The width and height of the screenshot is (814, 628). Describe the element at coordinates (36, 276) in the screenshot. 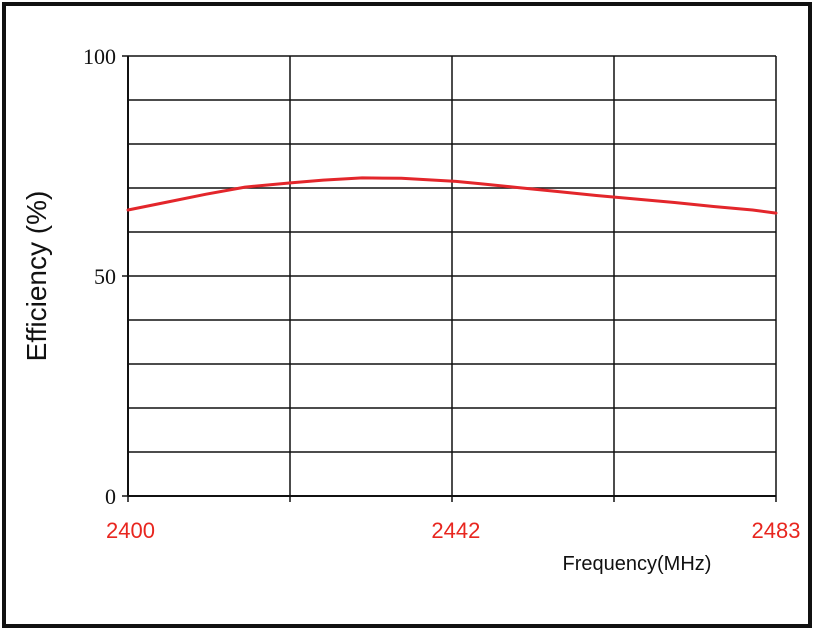

I see `y-axis-label: Efficiency (%)` at that location.